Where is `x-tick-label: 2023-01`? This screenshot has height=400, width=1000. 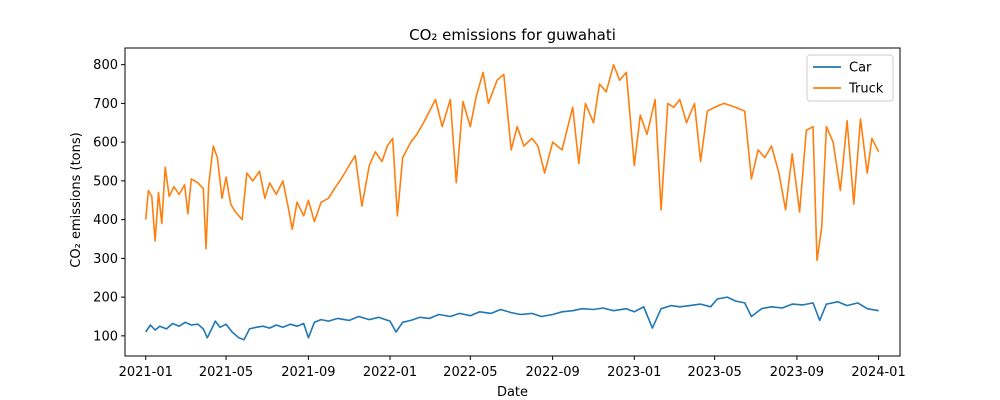 x-tick-label: 2023-01 is located at coordinates (634, 372).